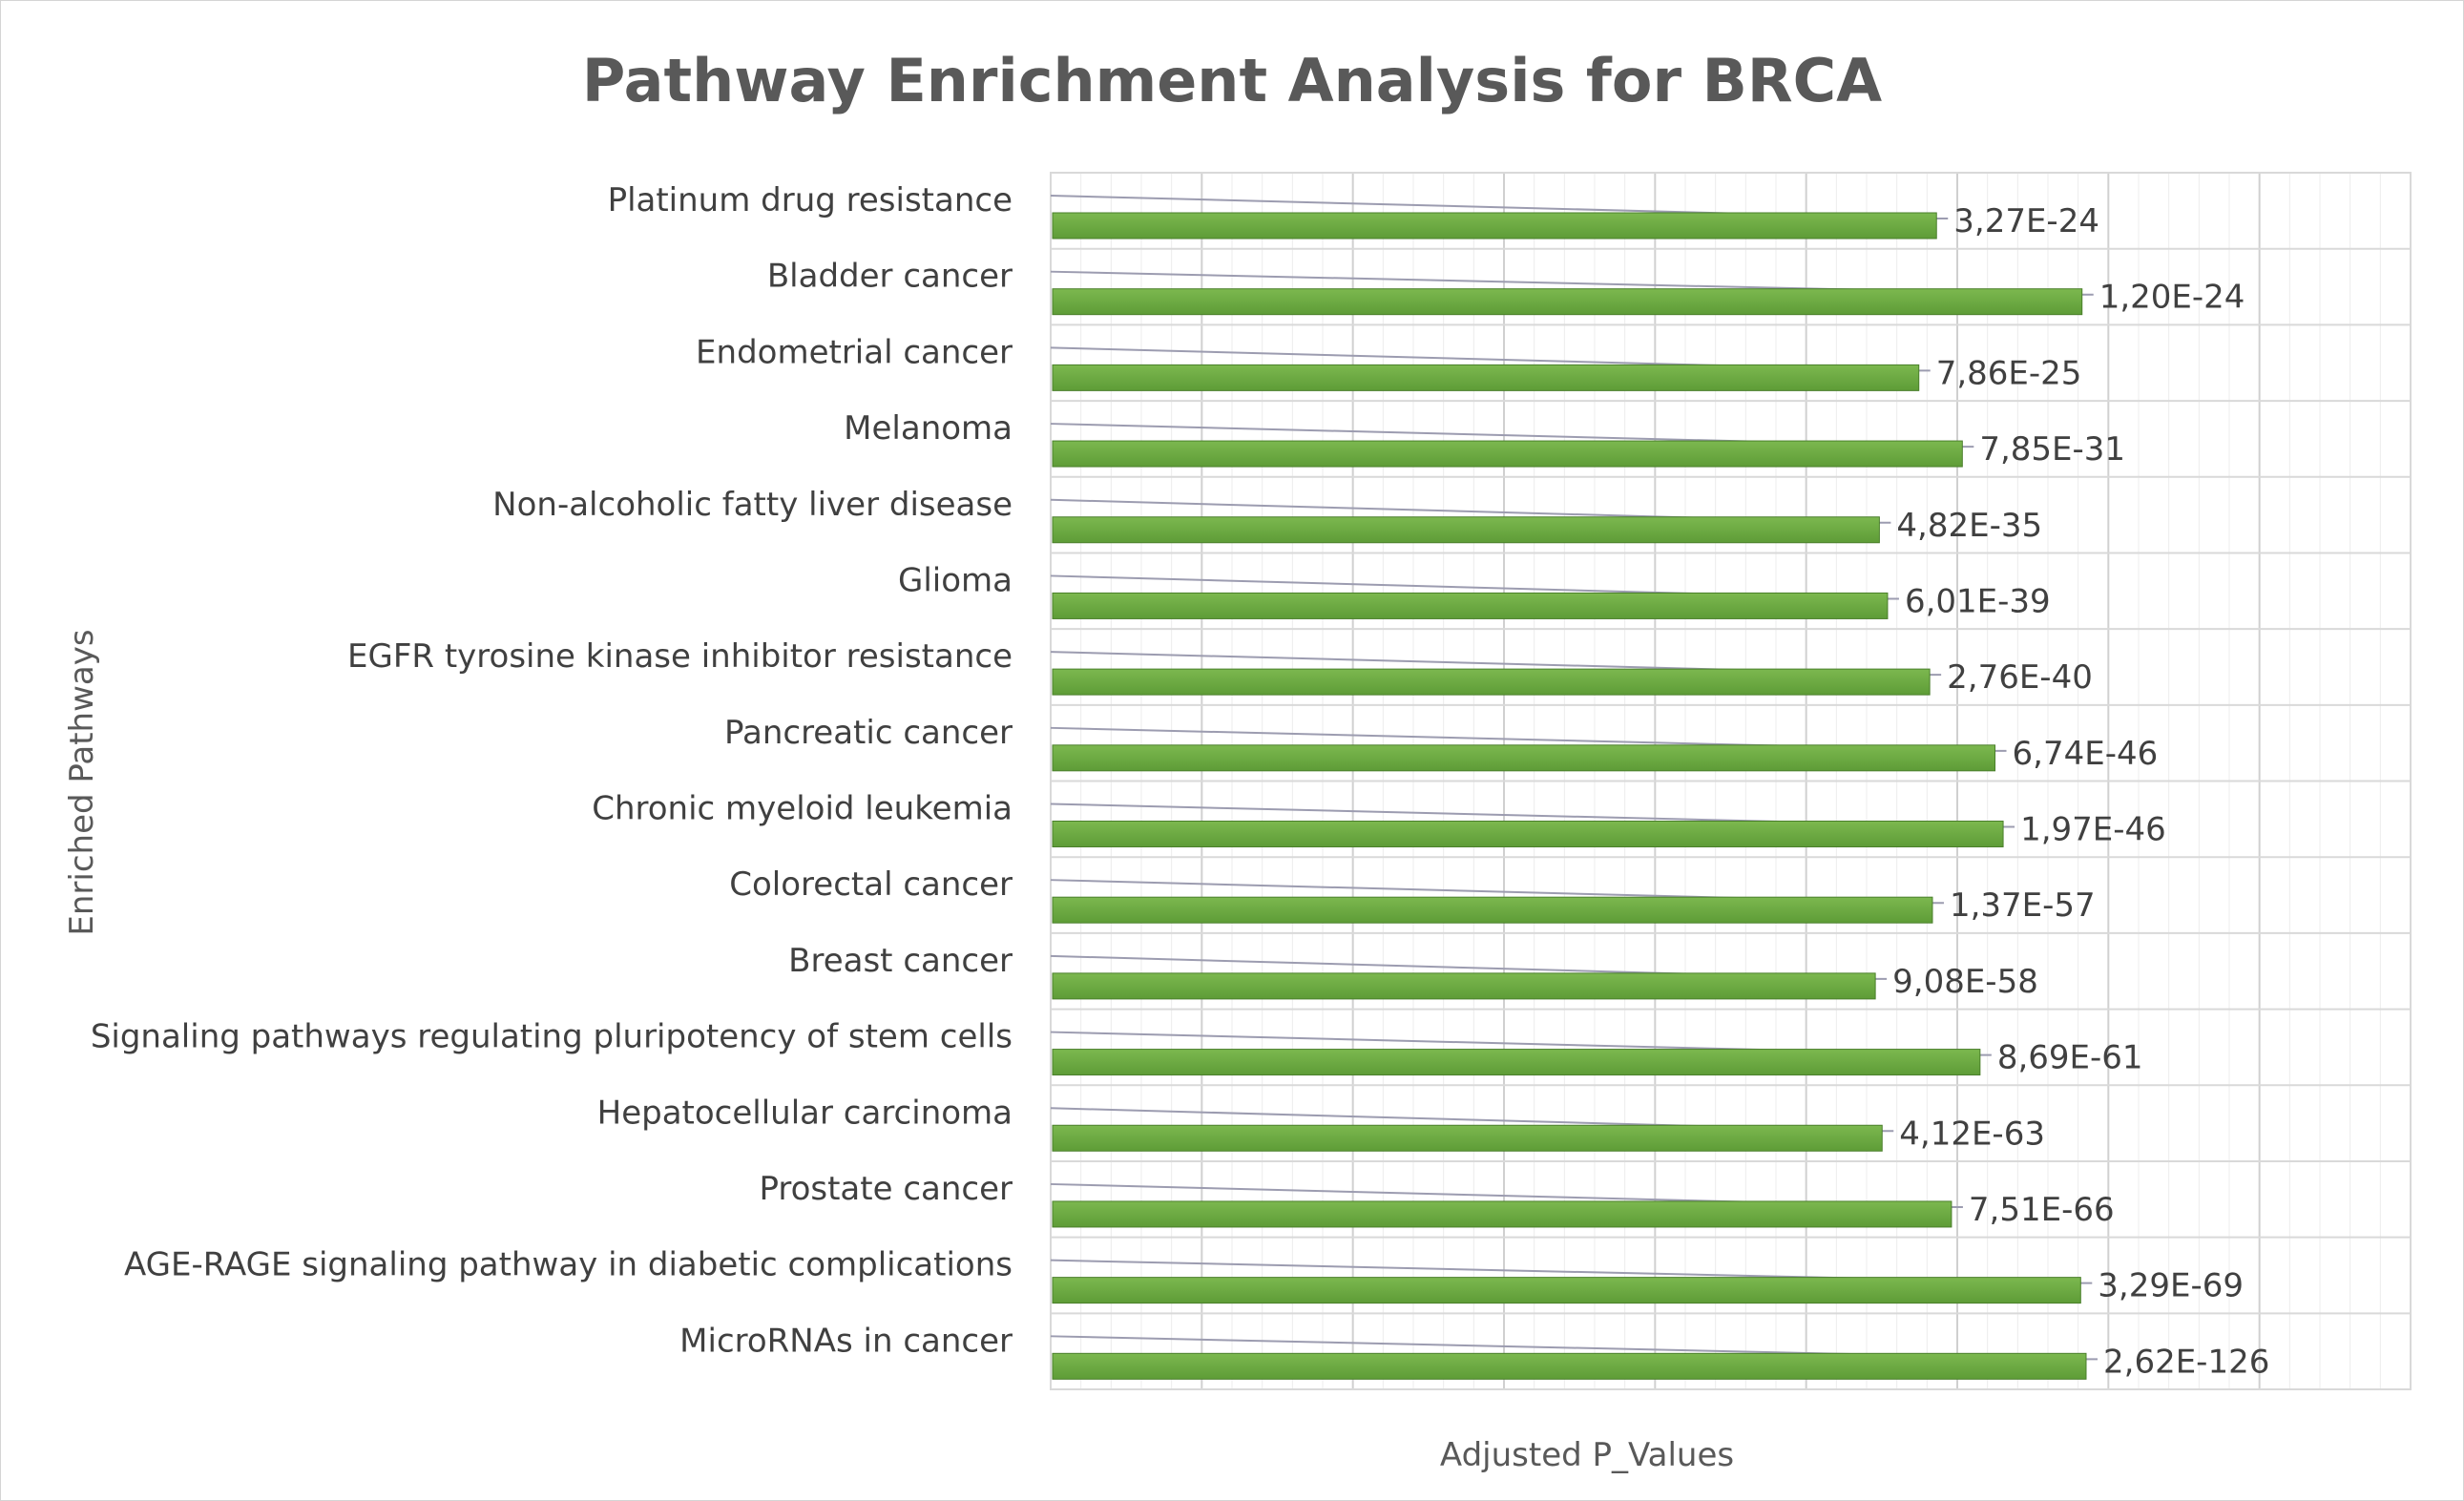 This screenshot has width=2464, height=1501. What do you see at coordinates (2093, 830) in the screenshot?
I see `data-label: 1,97E-46` at bounding box center [2093, 830].